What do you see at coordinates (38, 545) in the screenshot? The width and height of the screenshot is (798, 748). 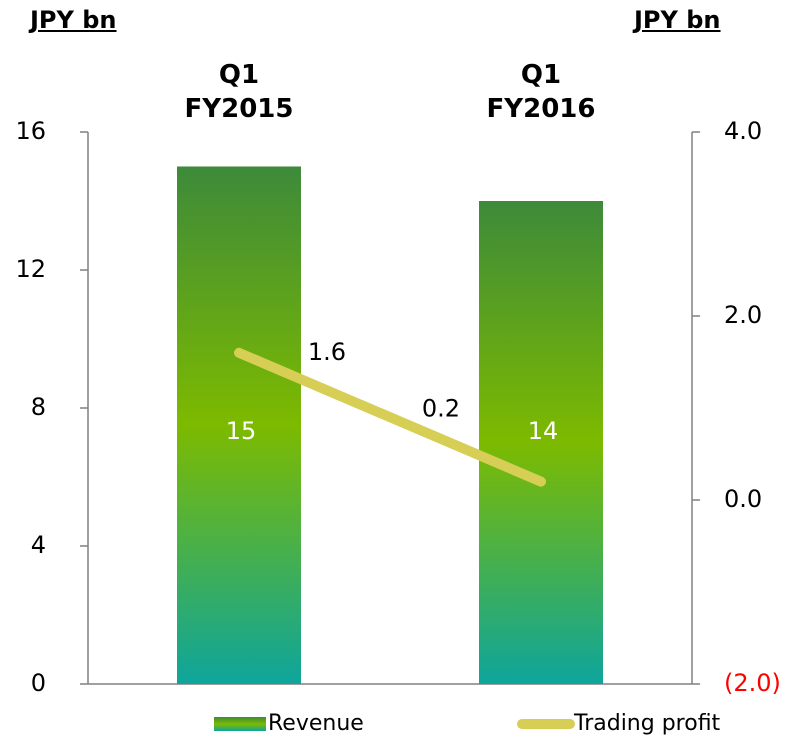 I see `y-tick-label: 4` at bounding box center [38, 545].